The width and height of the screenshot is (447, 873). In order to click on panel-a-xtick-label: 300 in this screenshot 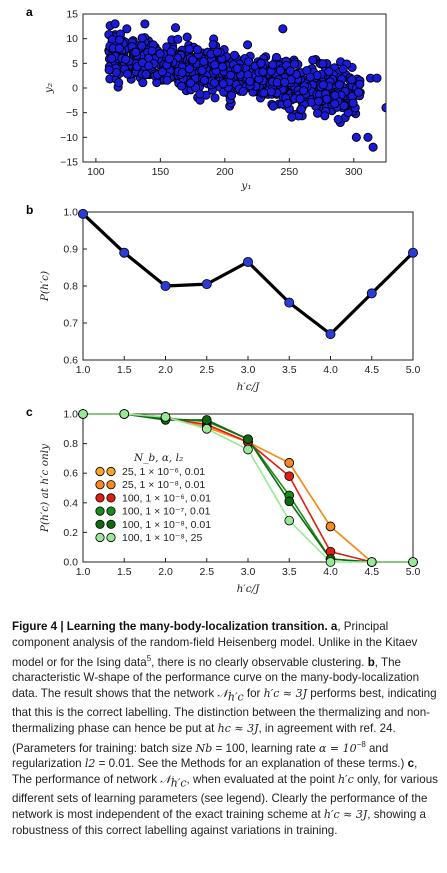, I will do `click(354, 172)`.